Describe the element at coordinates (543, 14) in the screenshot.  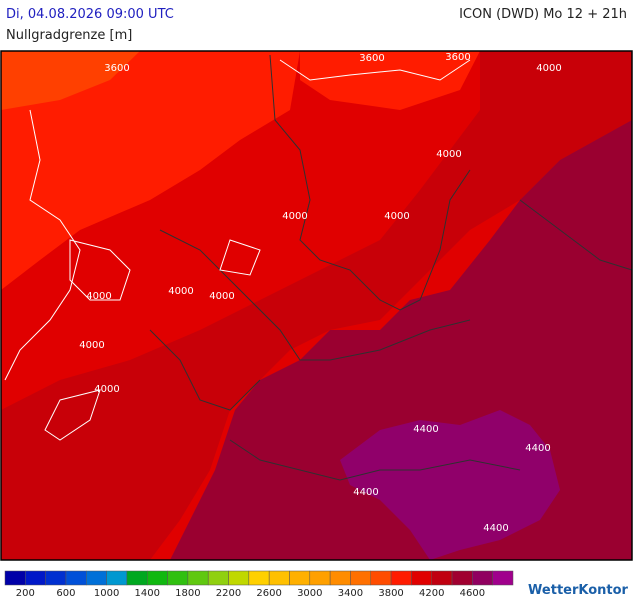
I see `model-run: ICON (DWD) Mo 12 + 21h` at that location.